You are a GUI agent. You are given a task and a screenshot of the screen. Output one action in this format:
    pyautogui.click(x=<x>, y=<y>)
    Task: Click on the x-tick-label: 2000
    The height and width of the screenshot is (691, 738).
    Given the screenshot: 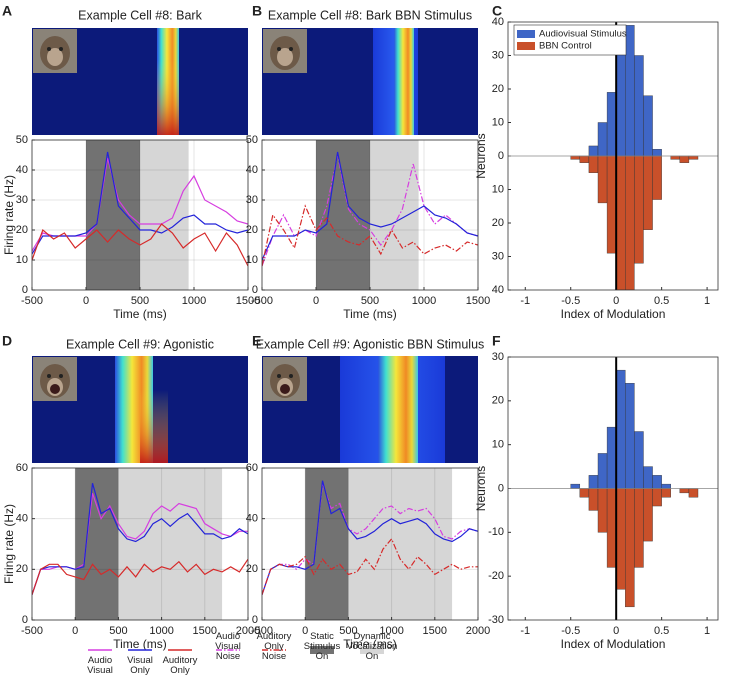 What is the action you would take?
    pyautogui.click(x=478, y=631)
    